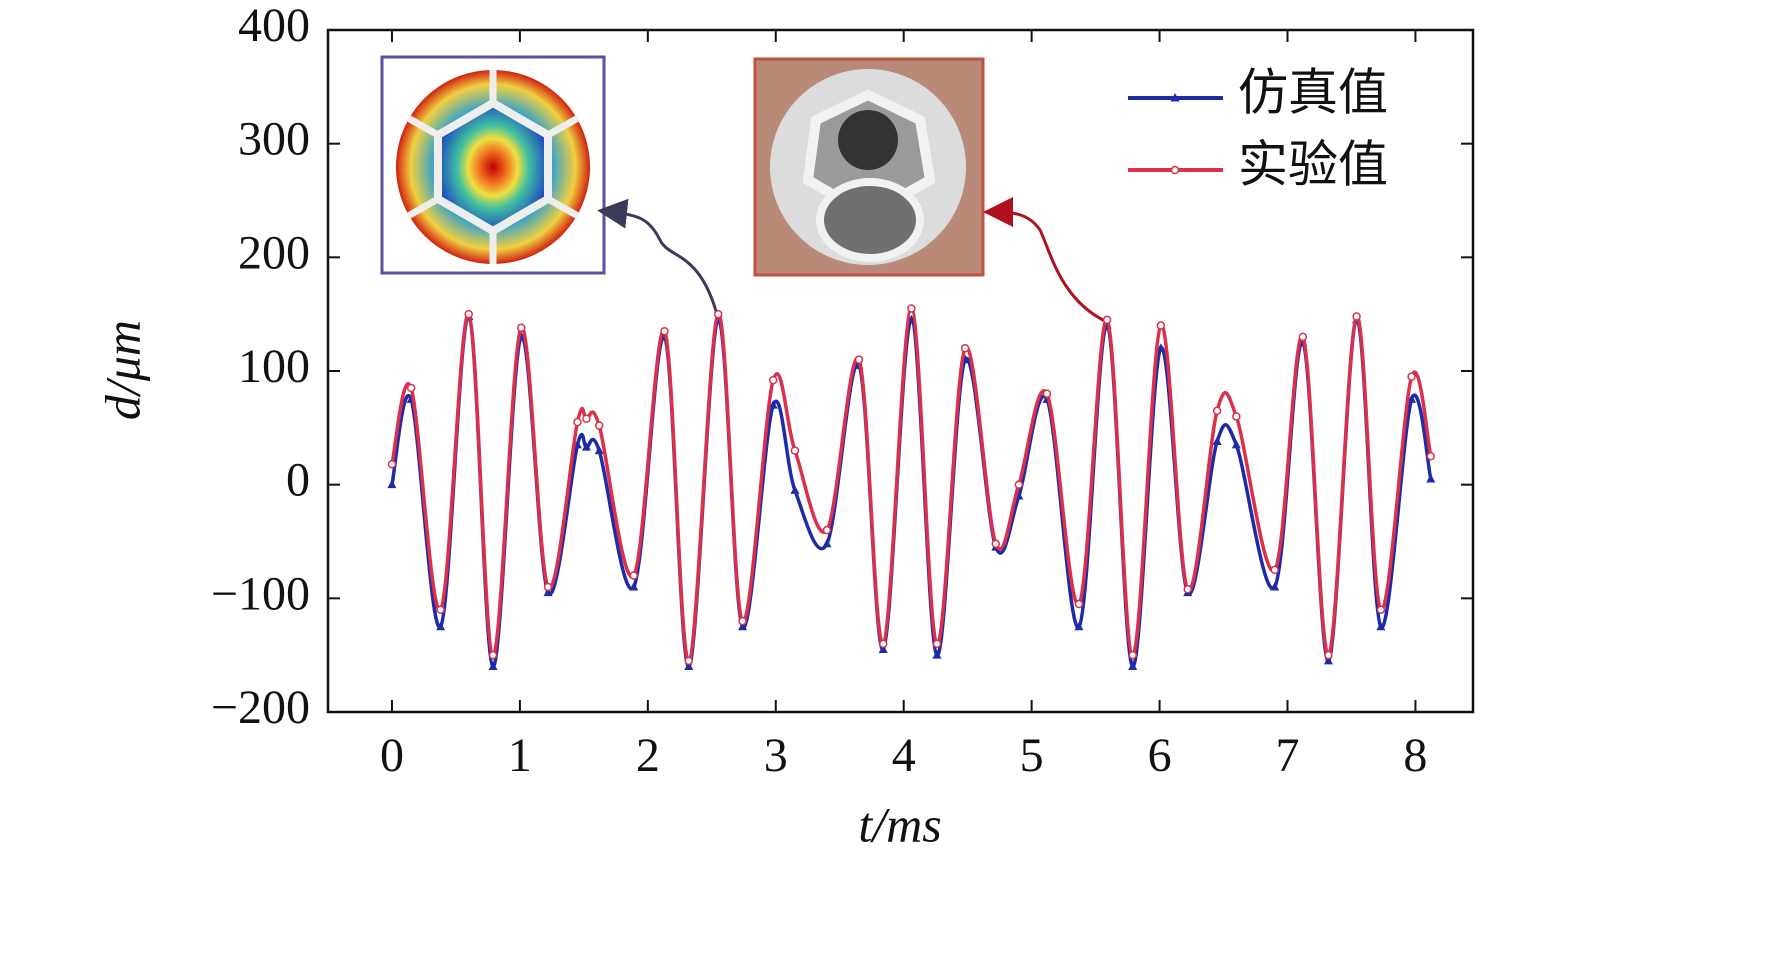 The width and height of the screenshot is (1772, 978). Describe the element at coordinates (899, 824) in the screenshot. I see `x-axis-title: t/ms` at that location.